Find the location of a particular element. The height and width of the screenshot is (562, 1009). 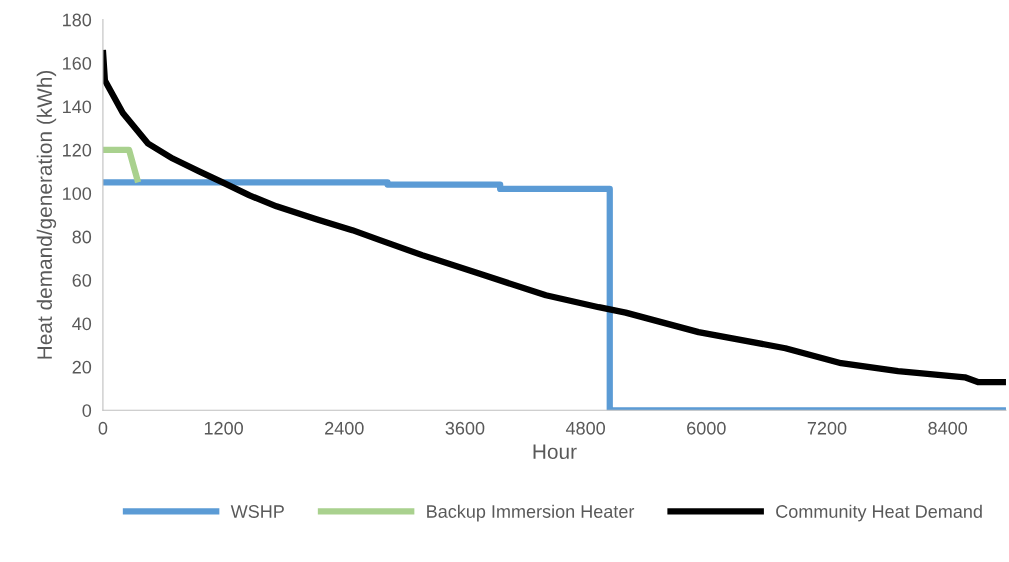

legend-label: Backup Immersion Heater is located at coordinates (531, 513).